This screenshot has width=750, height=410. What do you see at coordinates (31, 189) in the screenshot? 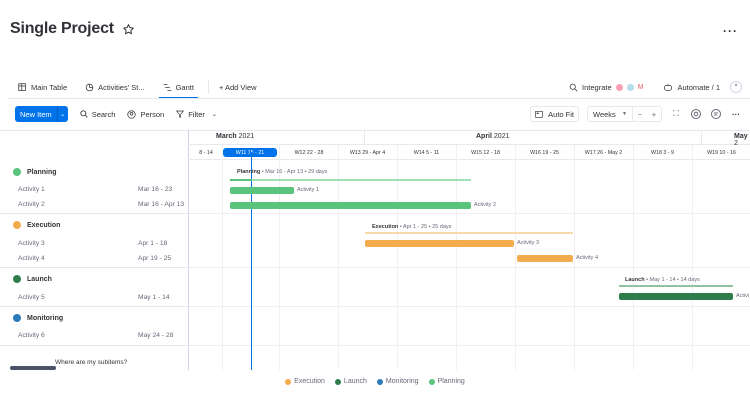
I see `activity-name: Activity 1` at bounding box center [31, 189].